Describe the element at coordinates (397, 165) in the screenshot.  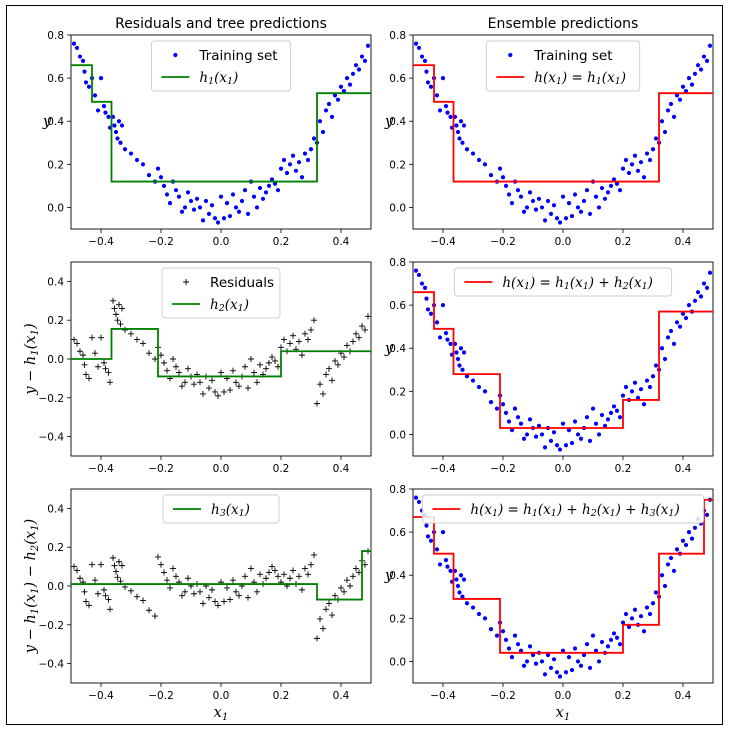
I see `y-tick-label: 0.2` at that location.